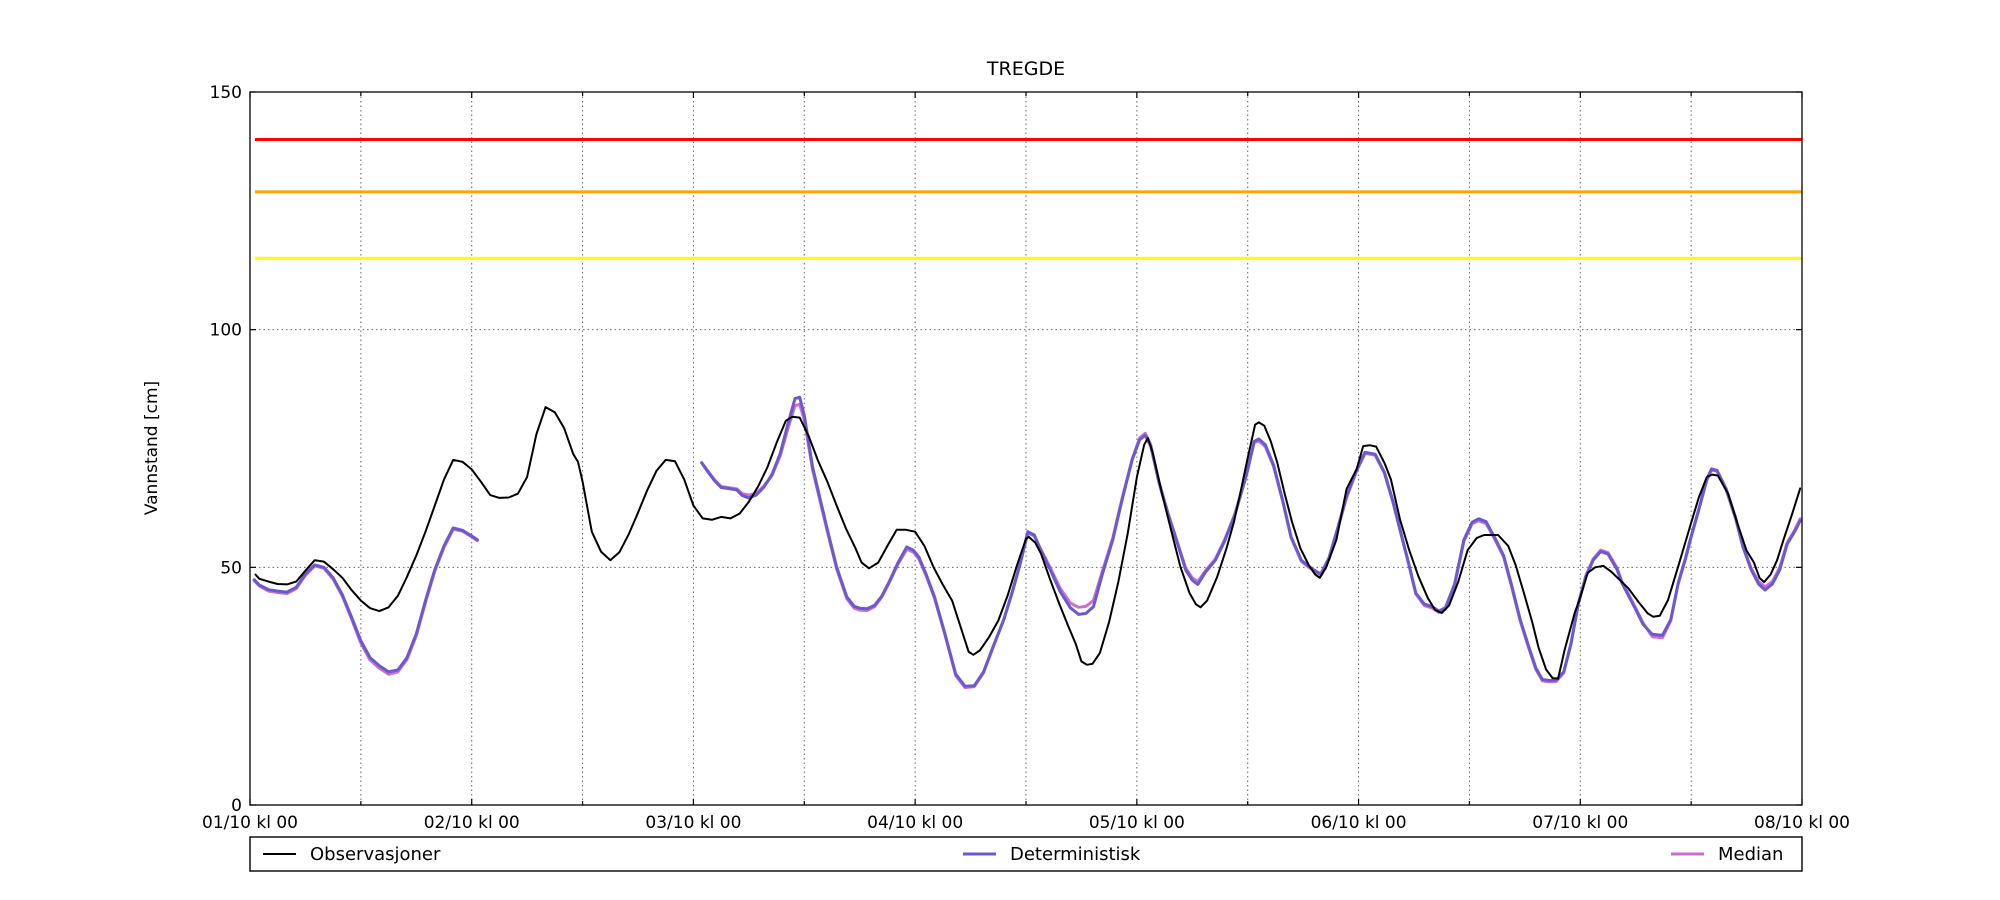 This screenshot has width=2000, height=900. What do you see at coordinates (226, 93) in the screenshot?
I see `y-tick-label: 150` at bounding box center [226, 93].